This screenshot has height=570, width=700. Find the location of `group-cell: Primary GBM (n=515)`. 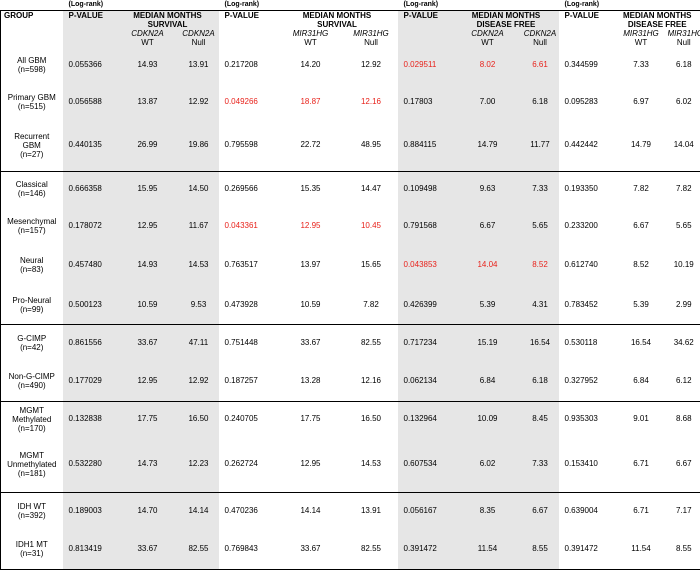

group-cell: Primary GBM (n=515) is located at coordinates (32, 101).